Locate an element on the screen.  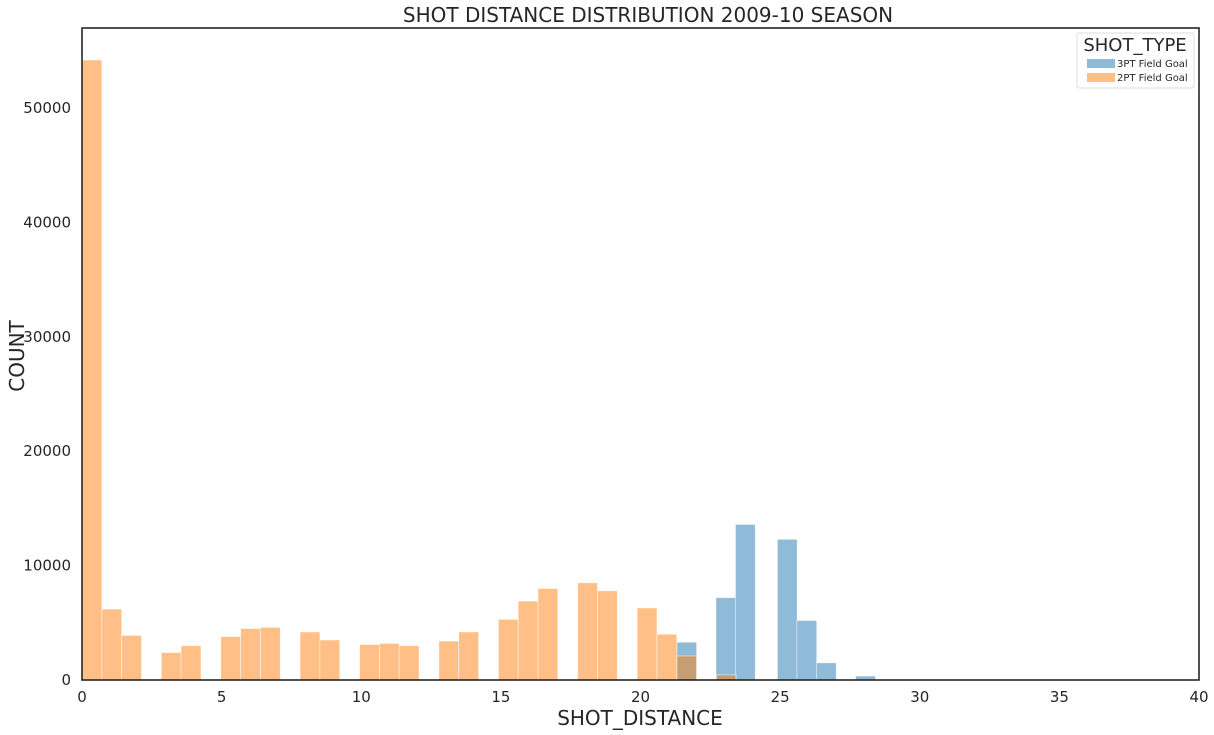
y-tick-label: 40000 is located at coordinates (47, 222).